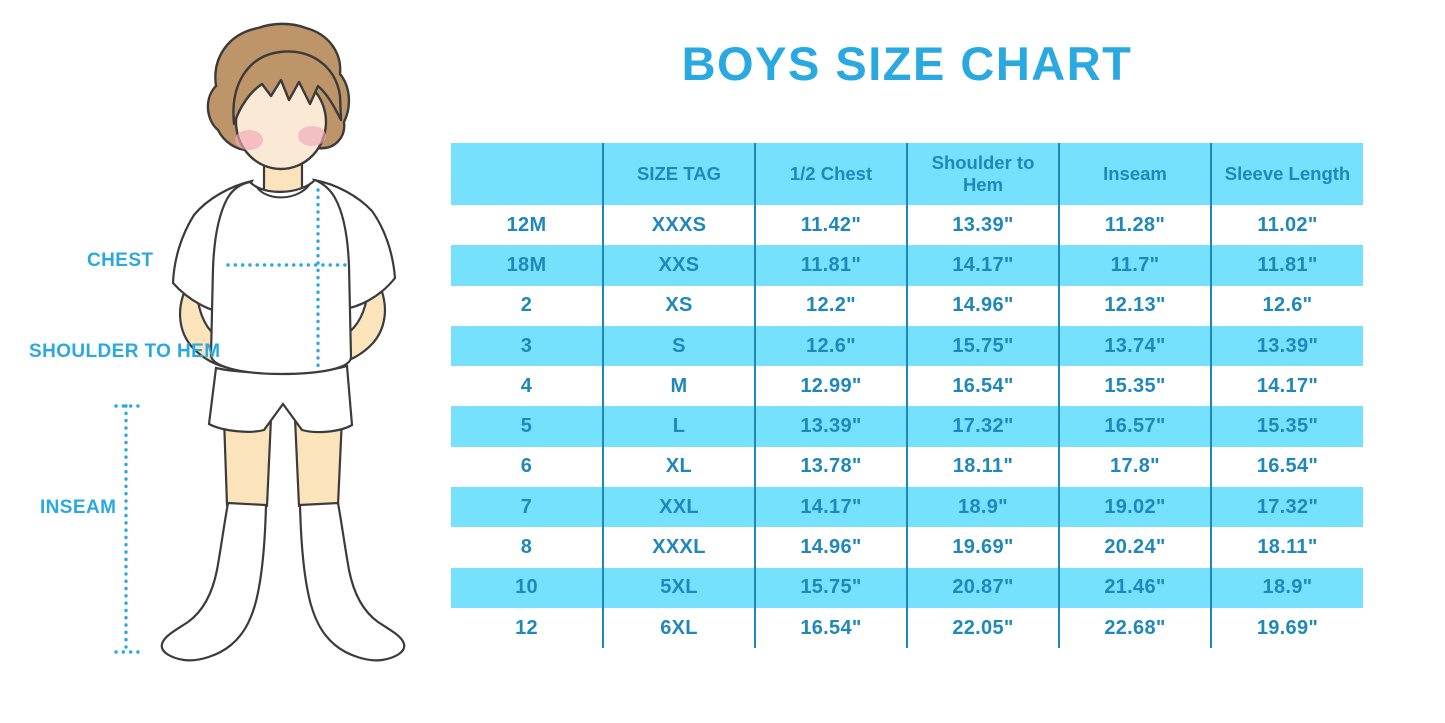 This screenshot has width=1445, height=723. What do you see at coordinates (526, 345) in the screenshot?
I see `table-cell: 3` at bounding box center [526, 345].